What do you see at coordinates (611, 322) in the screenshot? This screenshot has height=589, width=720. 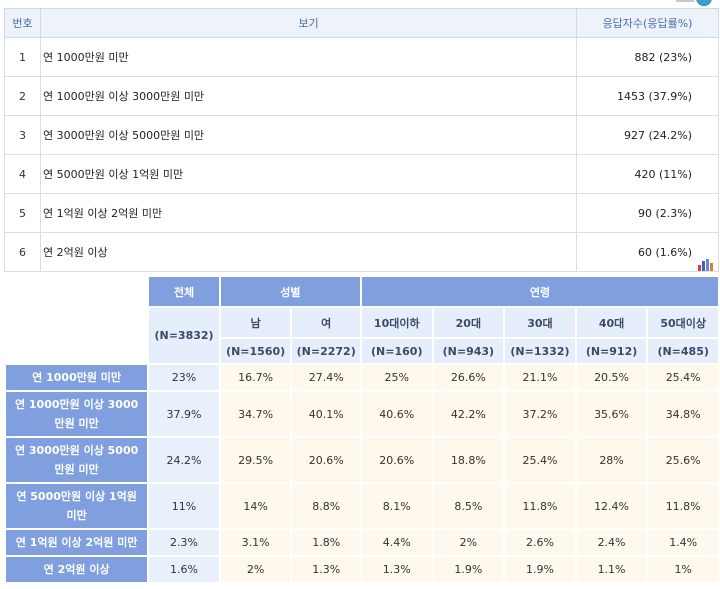 I see `header-age-col: 40대` at bounding box center [611, 322].